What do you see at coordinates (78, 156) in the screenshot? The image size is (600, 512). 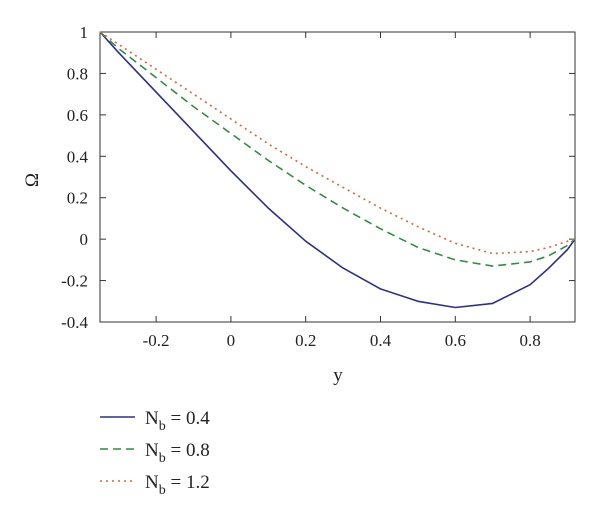 I see `y-tick-label: 0.4` at bounding box center [78, 156].